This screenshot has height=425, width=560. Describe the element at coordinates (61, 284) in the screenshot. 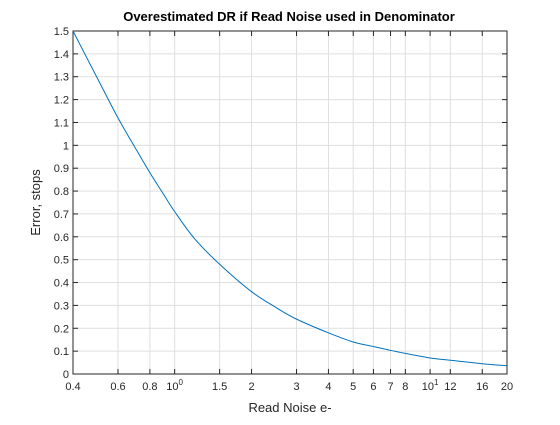

I see `y-tick-label: 0.4` at that location.